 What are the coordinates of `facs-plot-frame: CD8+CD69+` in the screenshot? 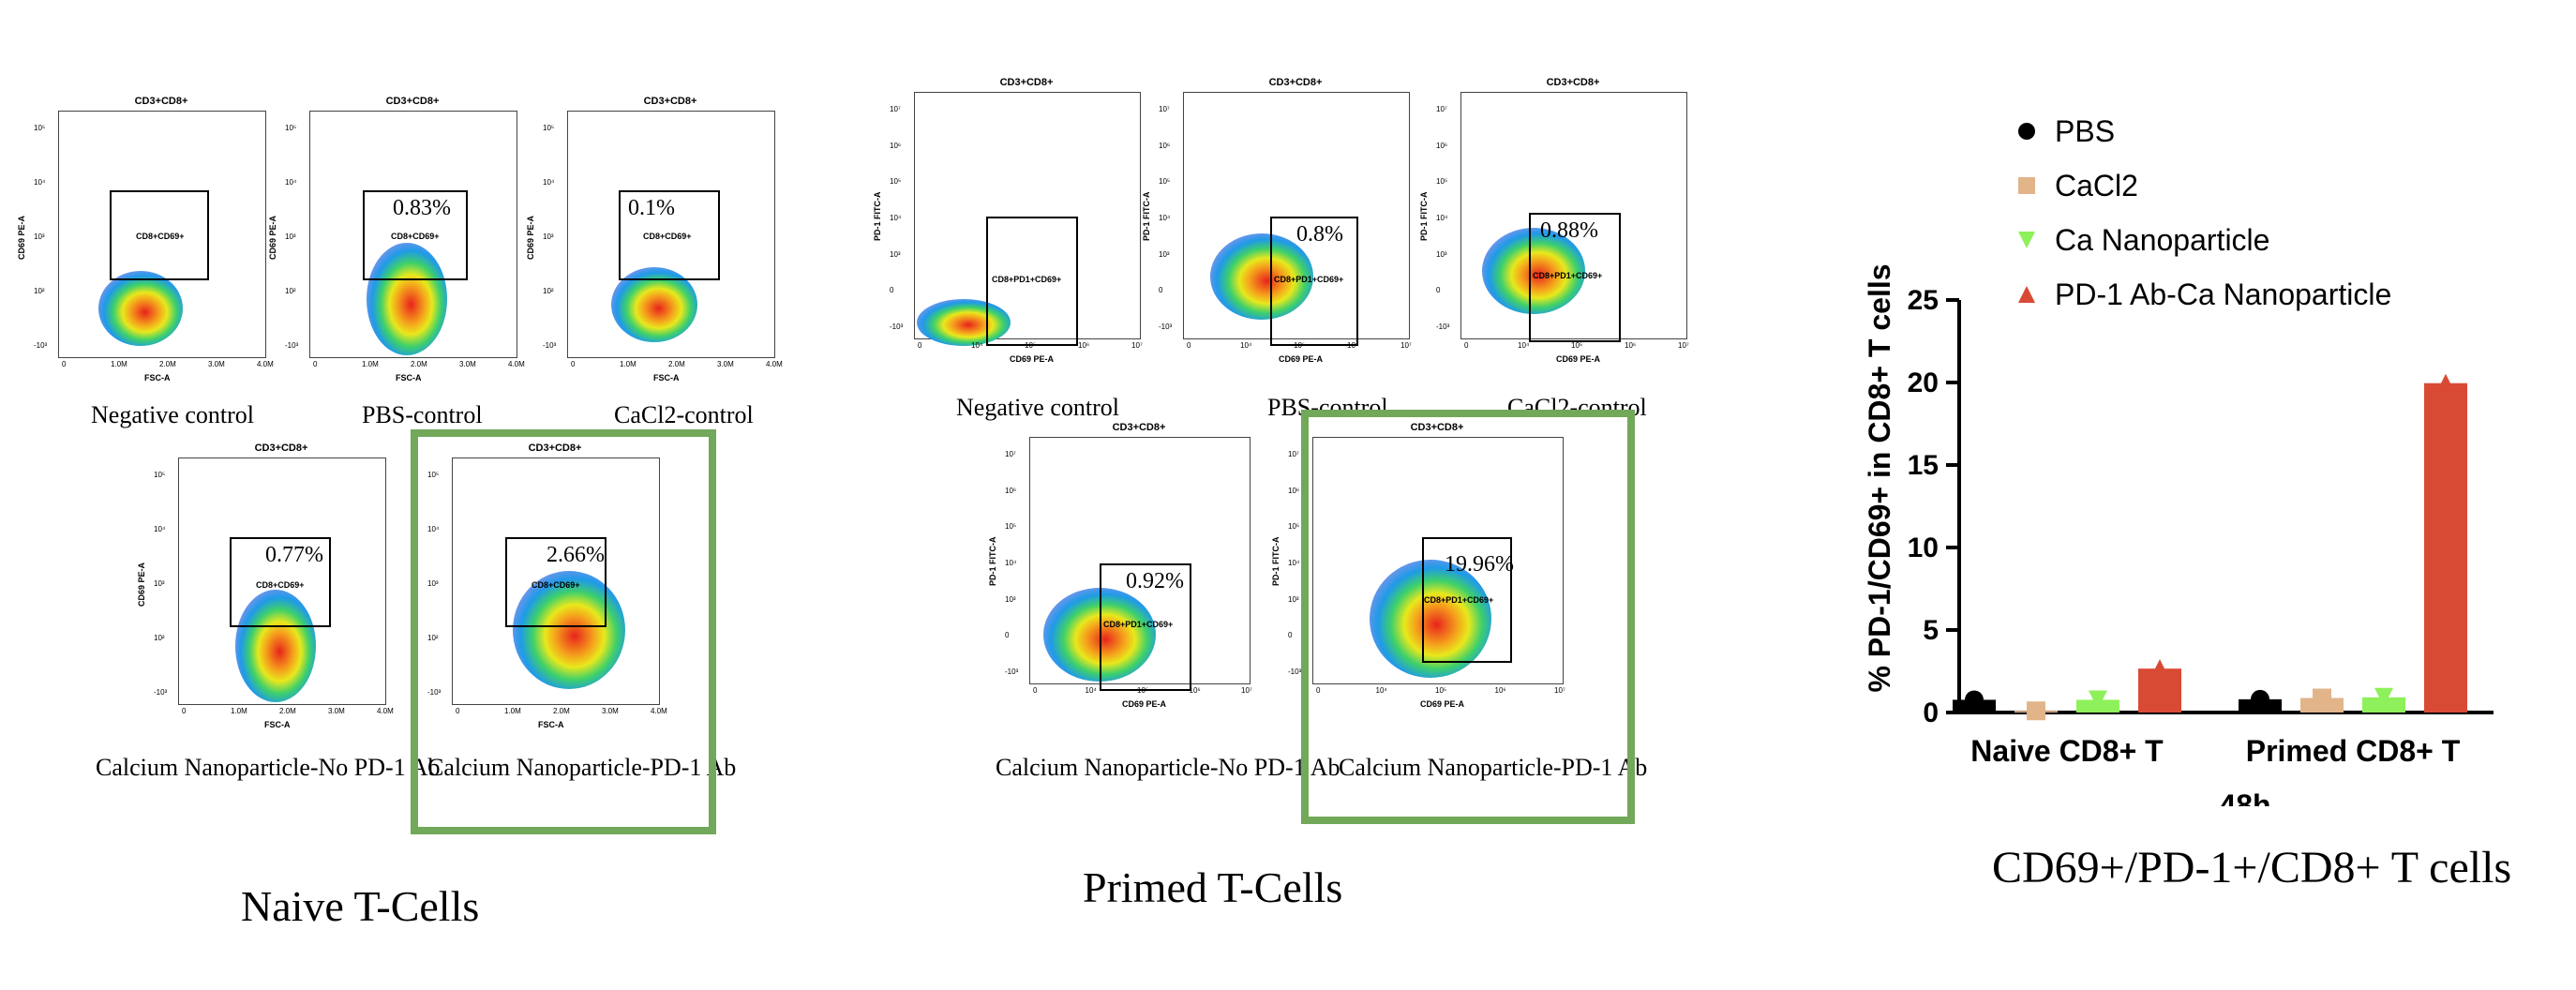 It's located at (162, 234).